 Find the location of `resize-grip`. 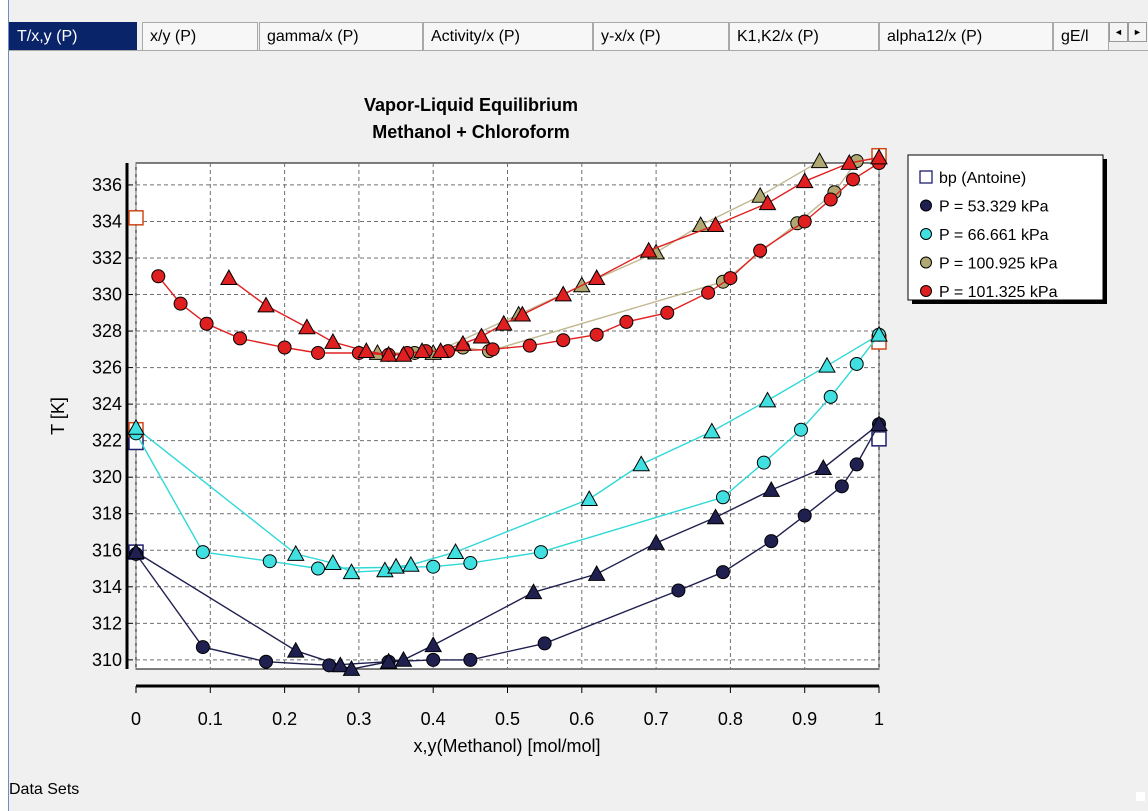

resize-grip is located at coordinates (1140, 796).